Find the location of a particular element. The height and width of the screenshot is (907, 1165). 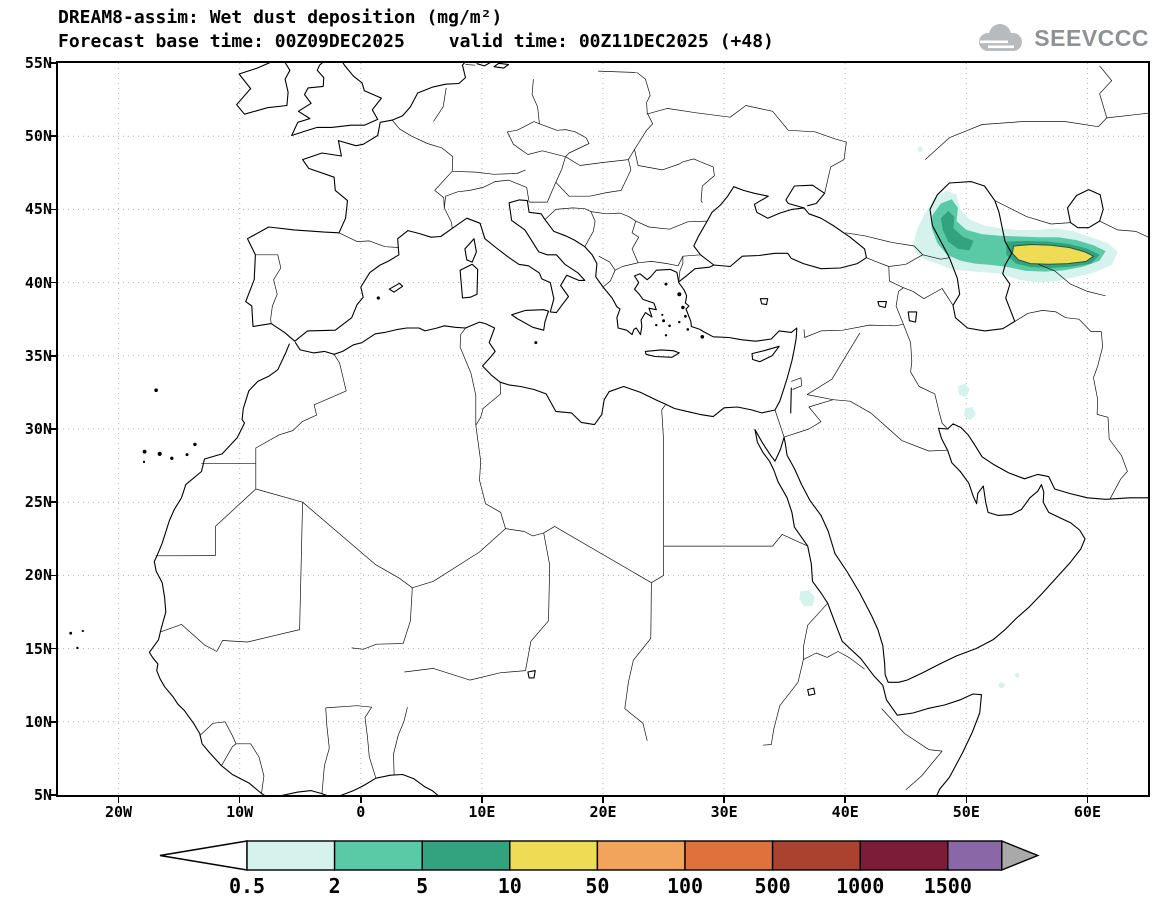

lat-tick-label: 40N is located at coordinates (38, 282).